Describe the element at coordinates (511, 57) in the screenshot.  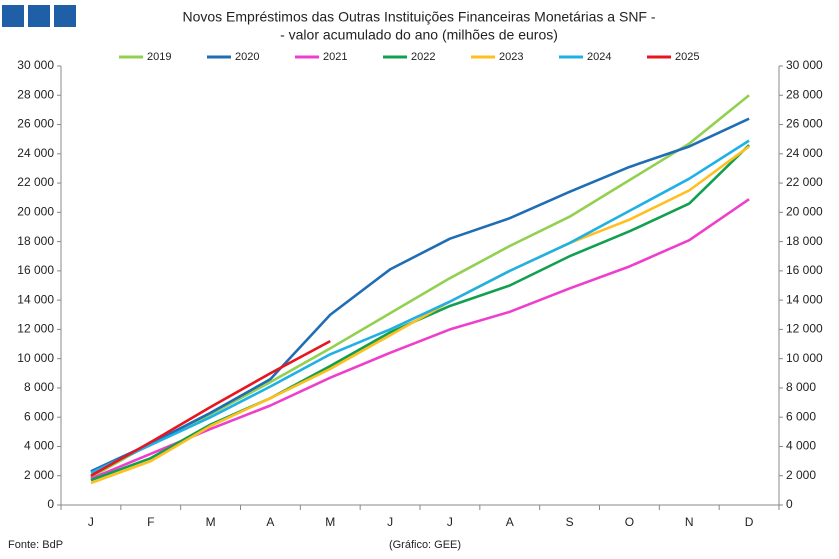
I see `legend-label: 2023` at that location.